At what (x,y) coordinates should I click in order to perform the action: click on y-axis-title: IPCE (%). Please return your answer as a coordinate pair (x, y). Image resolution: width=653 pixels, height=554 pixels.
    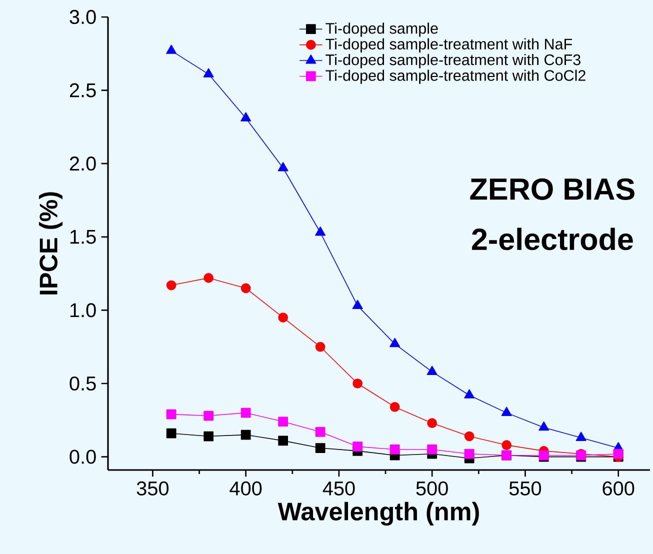
    Looking at the image, I should click on (50, 243).